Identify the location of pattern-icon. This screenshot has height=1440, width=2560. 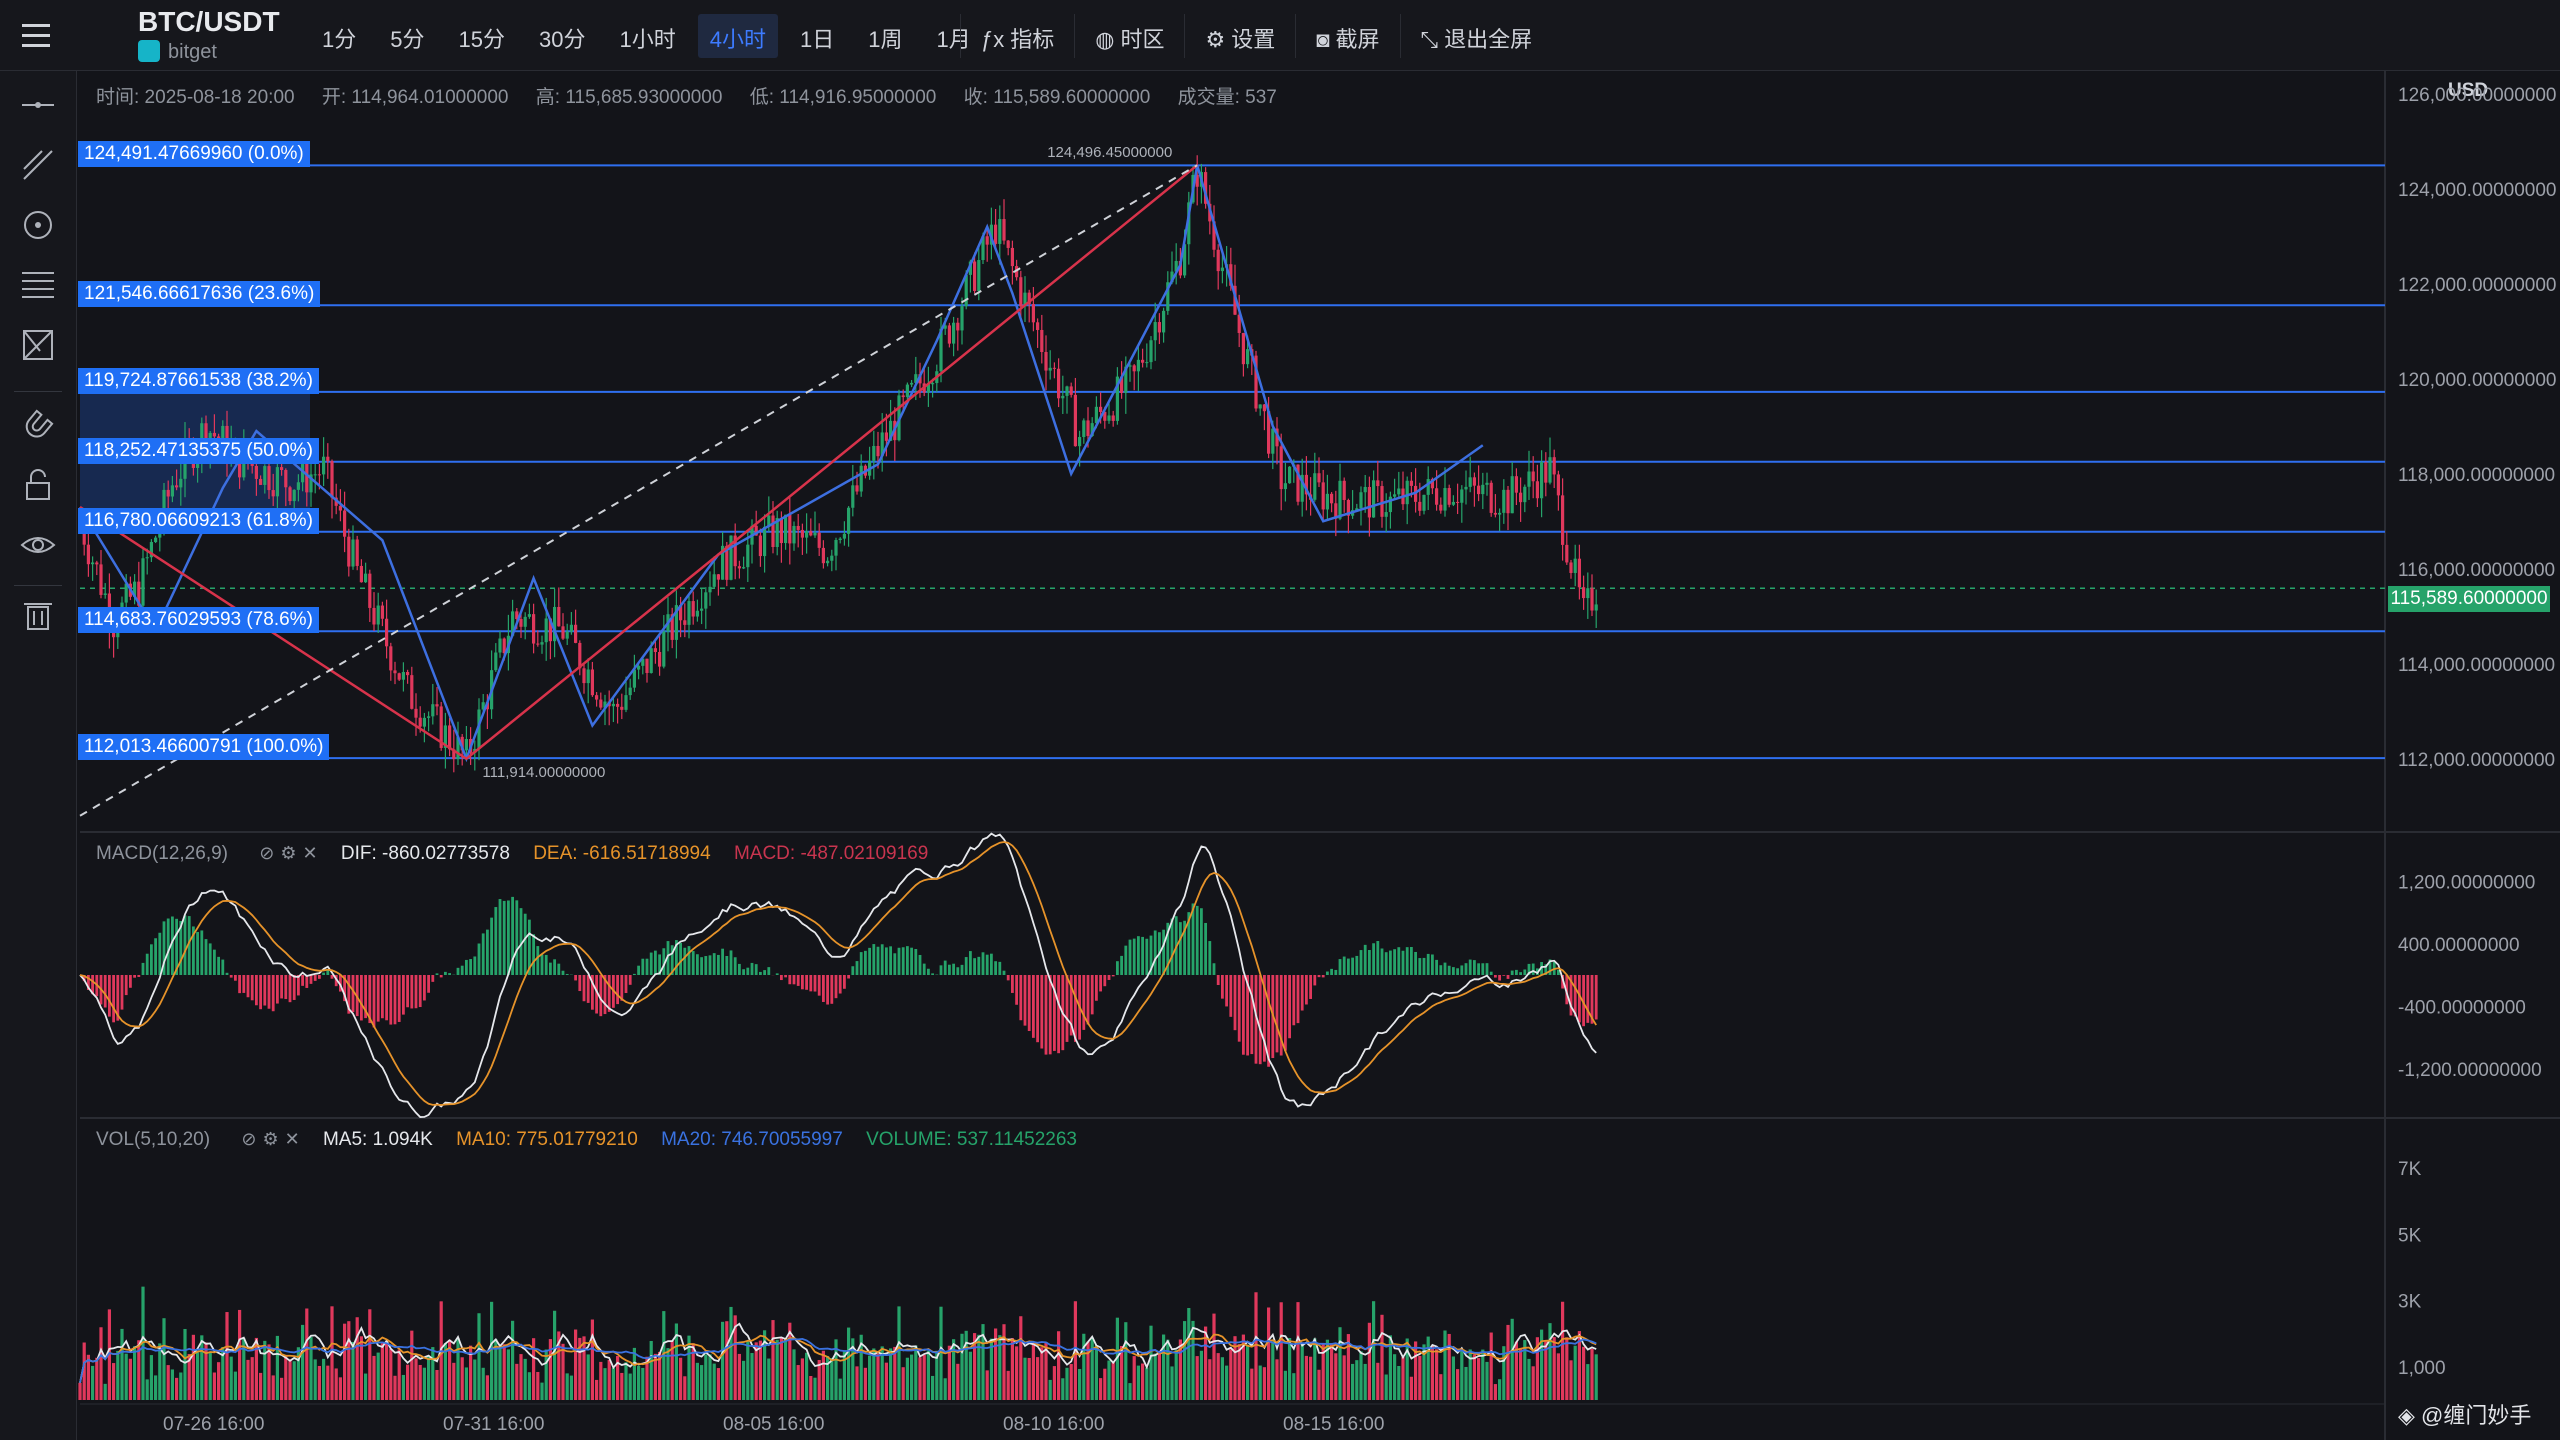
(38, 345).